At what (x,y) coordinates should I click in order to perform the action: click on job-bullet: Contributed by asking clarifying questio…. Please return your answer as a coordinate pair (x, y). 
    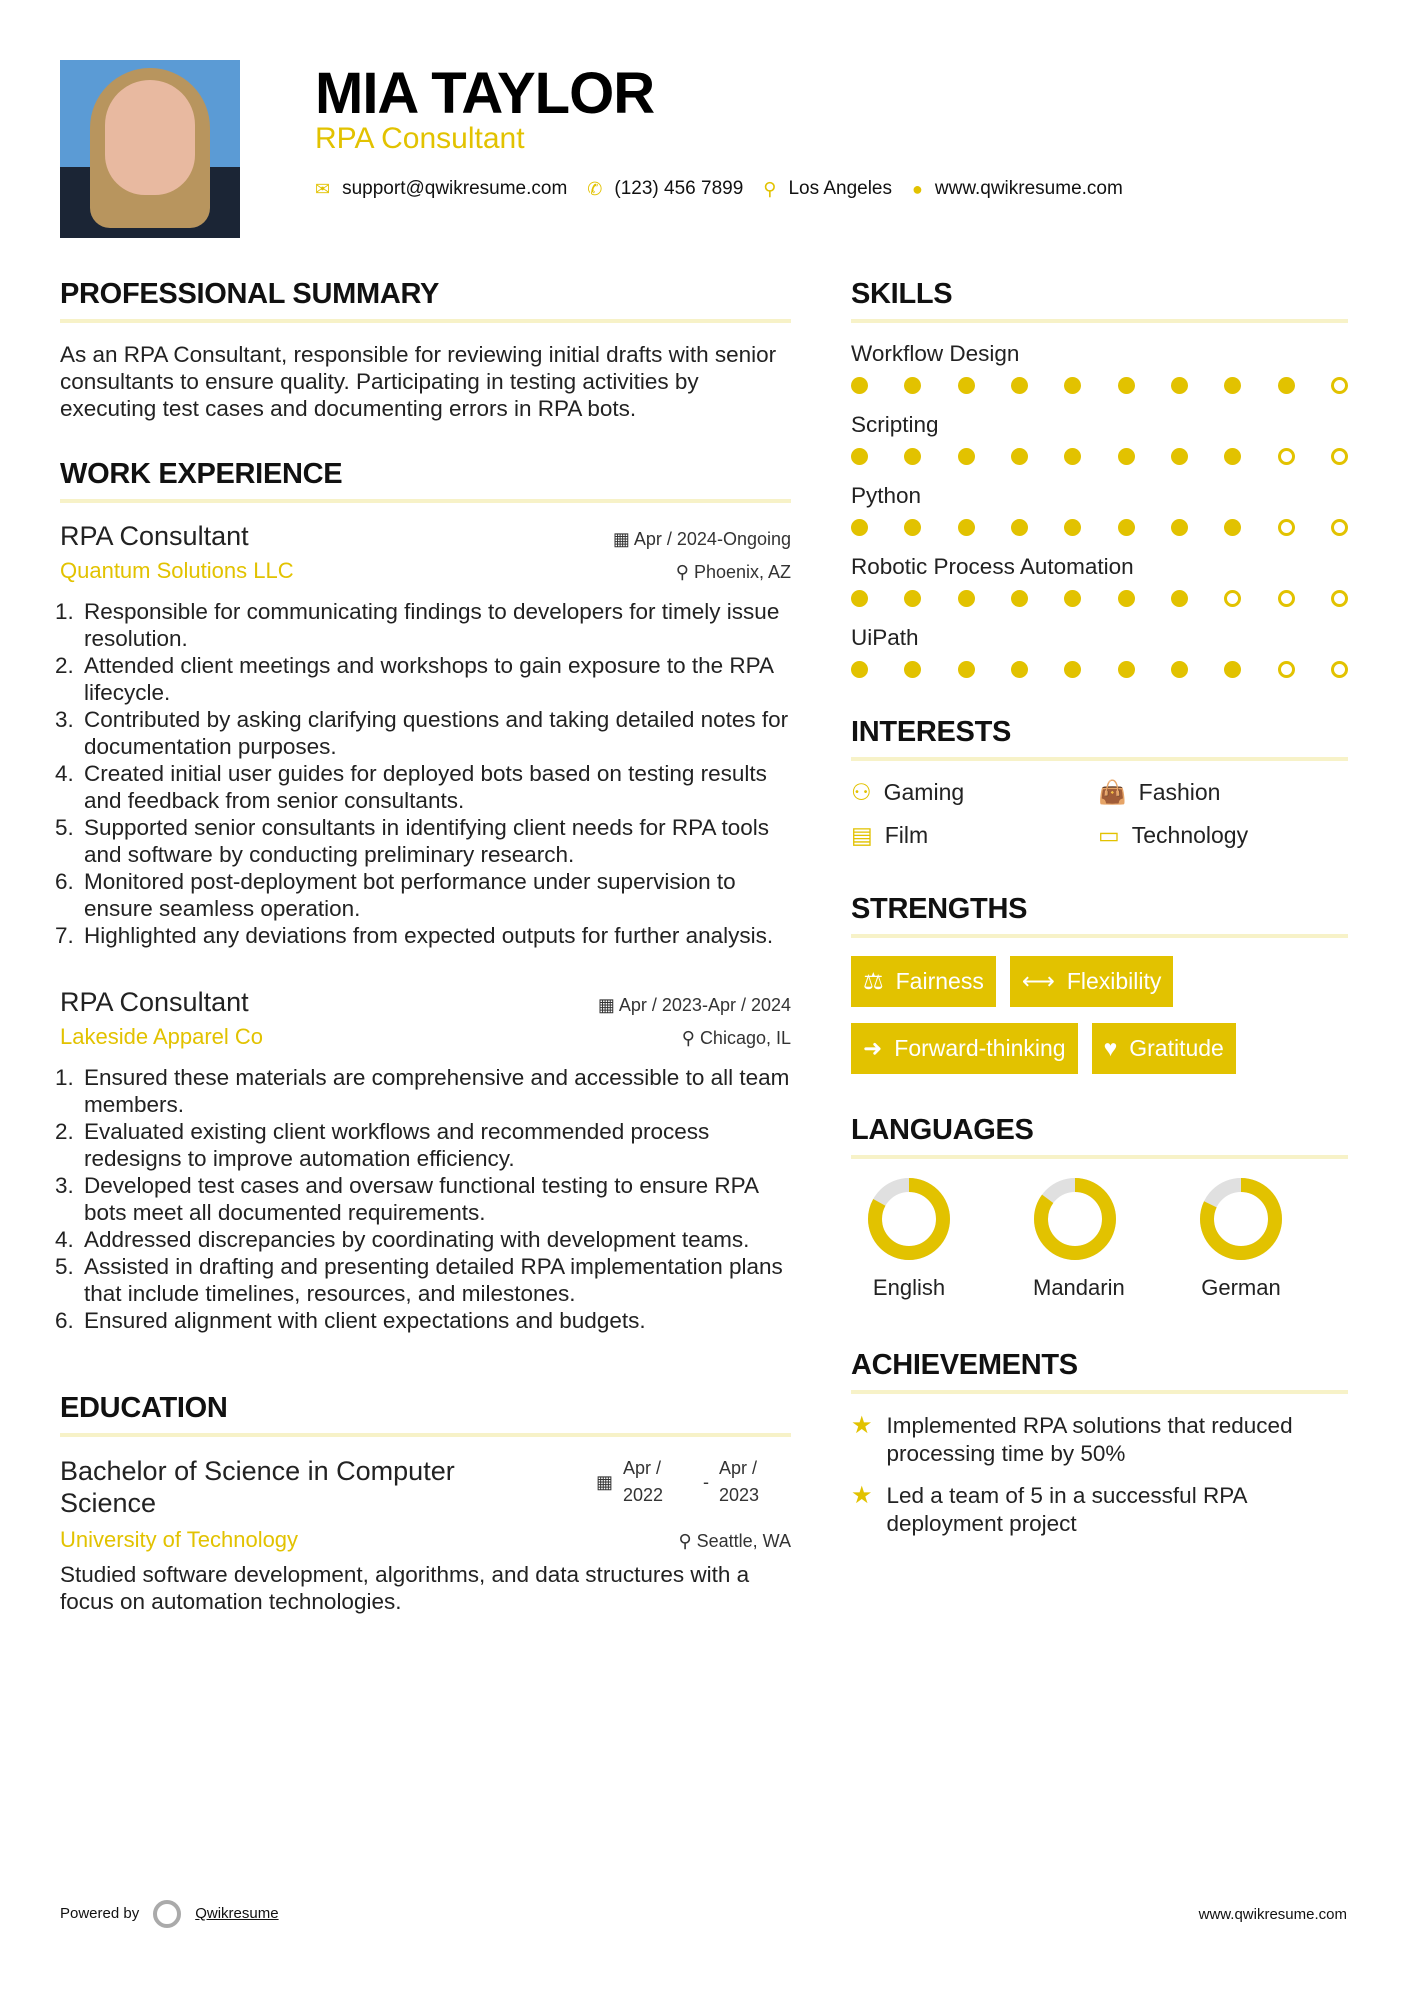
    Looking at the image, I should click on (435, 733).